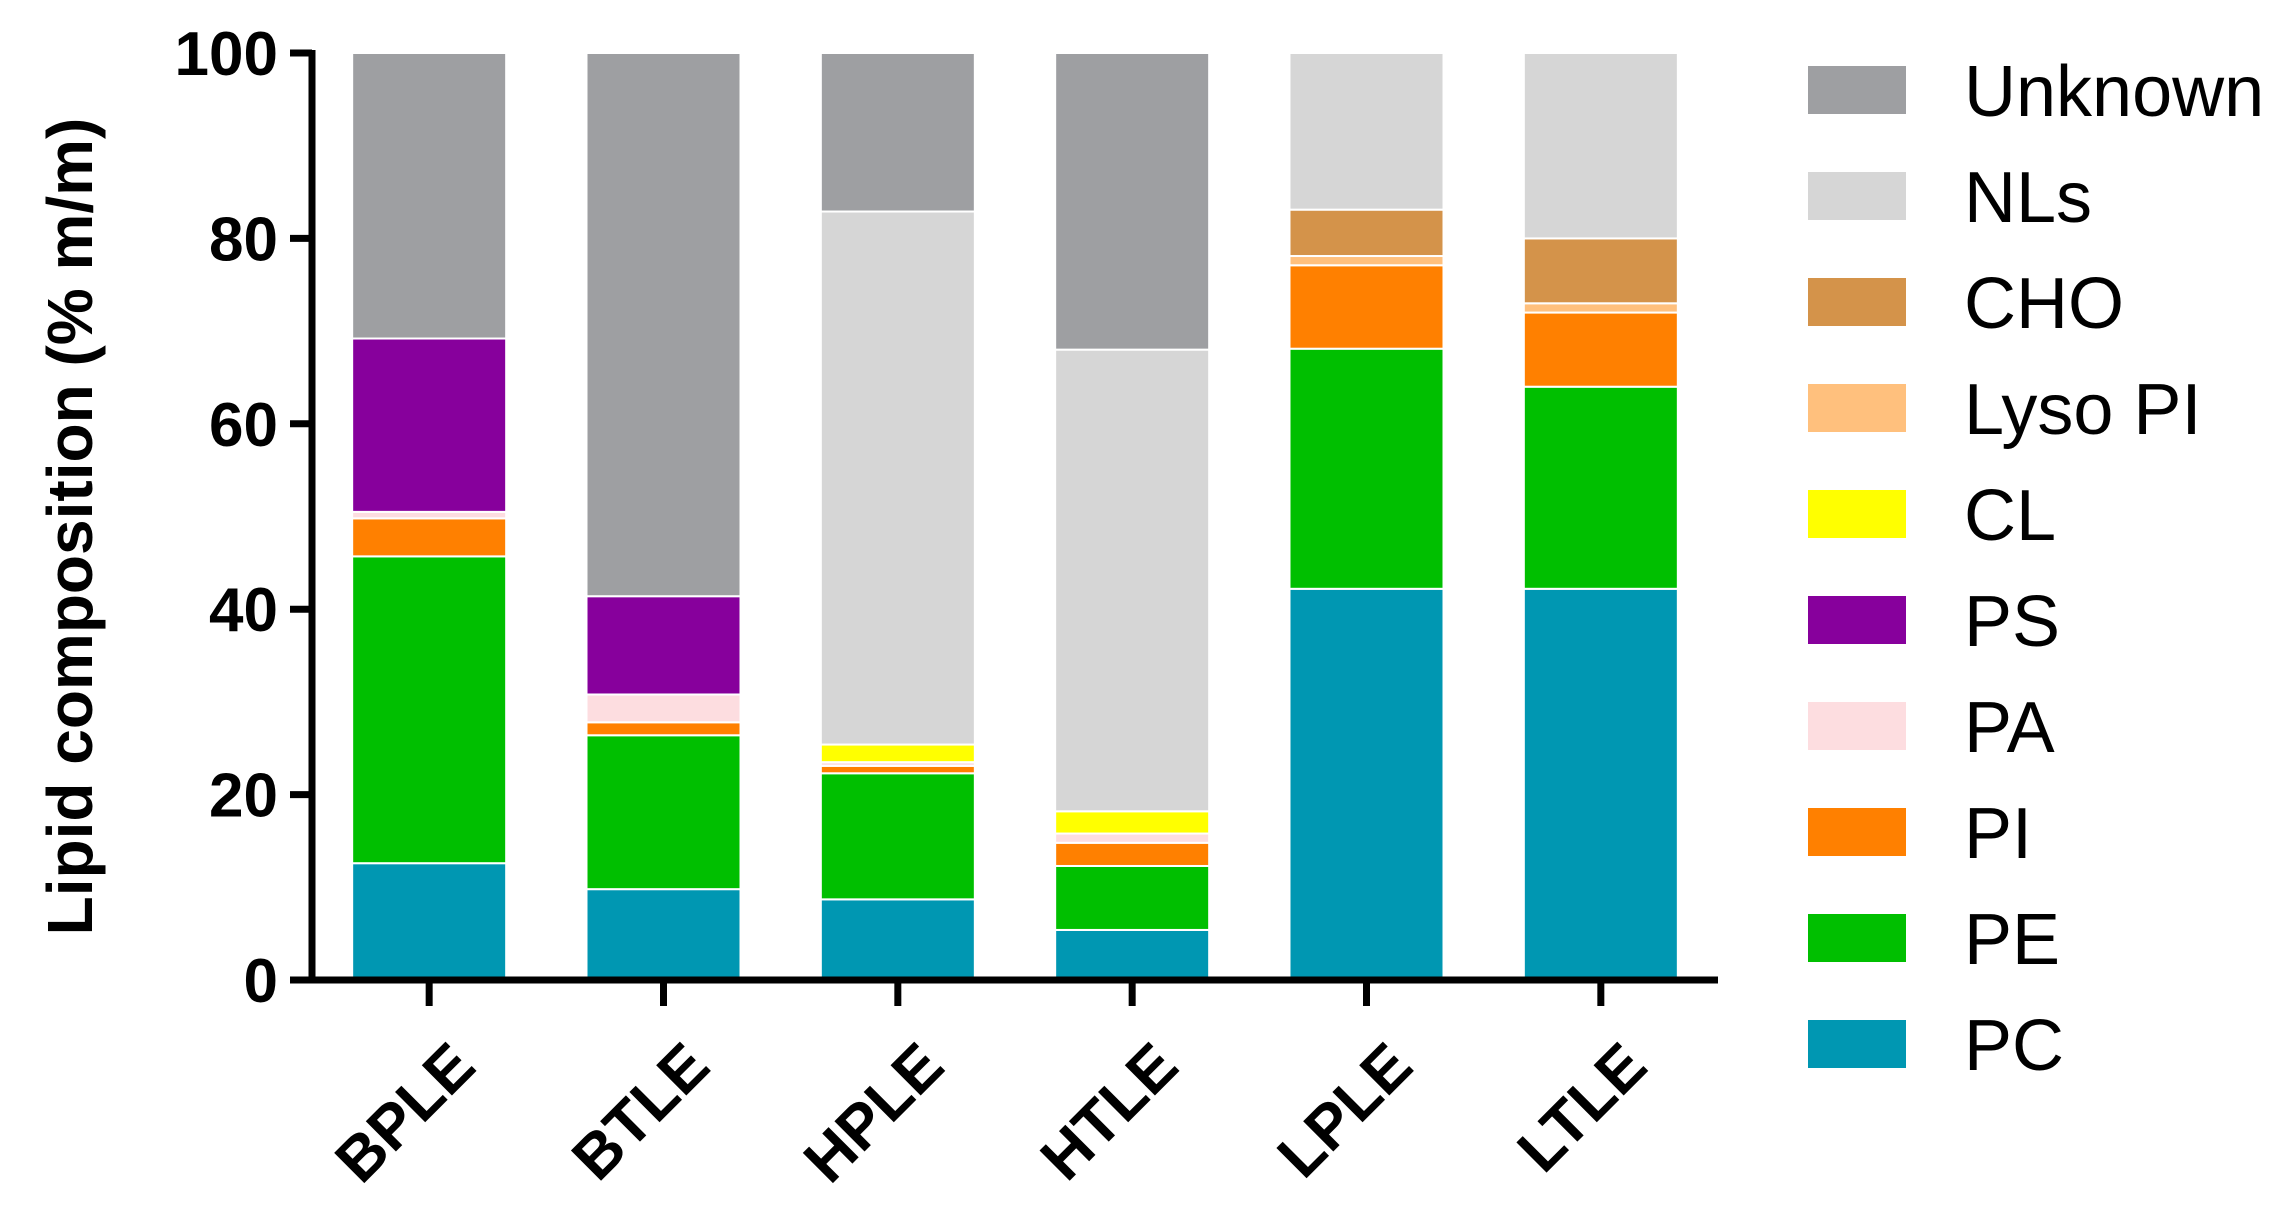  Describe the element at coordinates (226, 54) in the screenshot. I see `y-tick-label: 100` at that location.